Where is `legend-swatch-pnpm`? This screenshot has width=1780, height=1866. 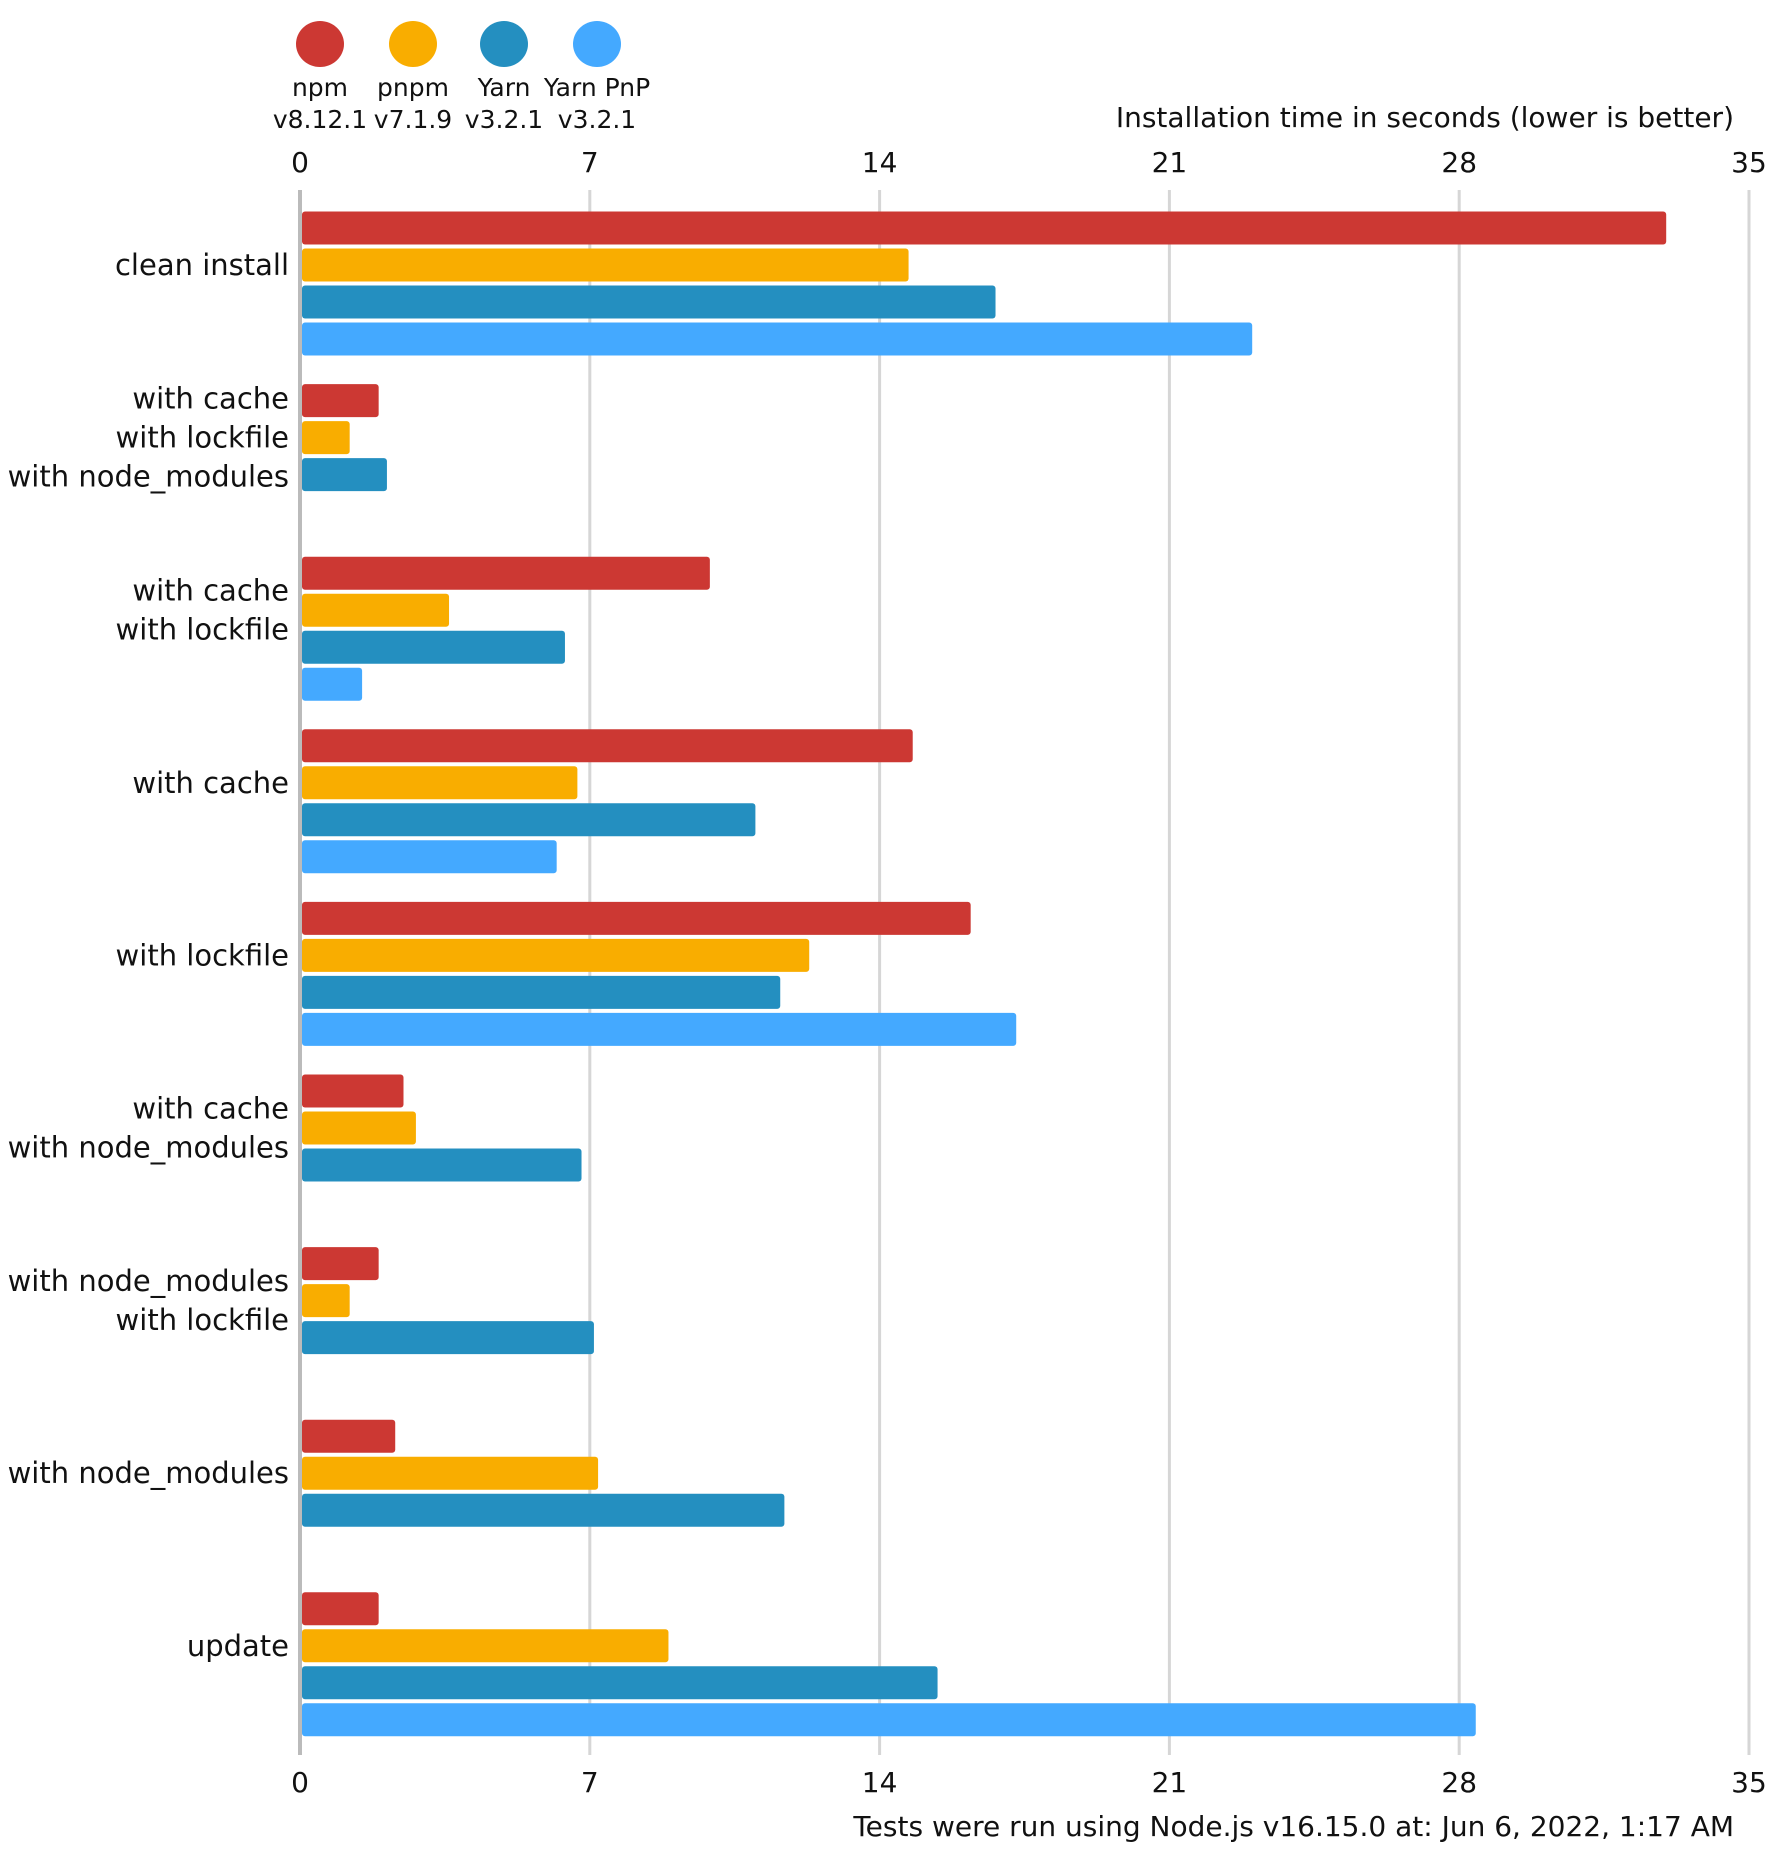
legend-swatch-pnpm is located at coordinates (413, 44).